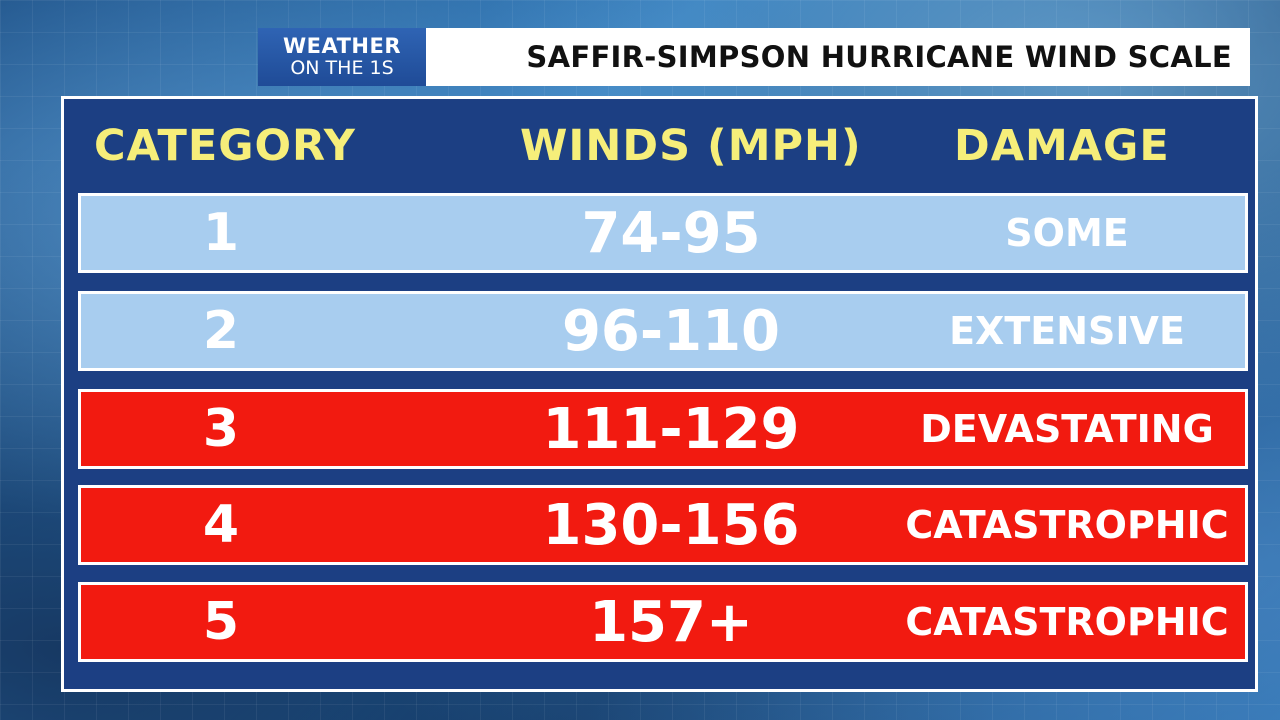 The height and width of the screenshot is (720, 1280). I want to click on category-cell: 5, so click(221, 622).